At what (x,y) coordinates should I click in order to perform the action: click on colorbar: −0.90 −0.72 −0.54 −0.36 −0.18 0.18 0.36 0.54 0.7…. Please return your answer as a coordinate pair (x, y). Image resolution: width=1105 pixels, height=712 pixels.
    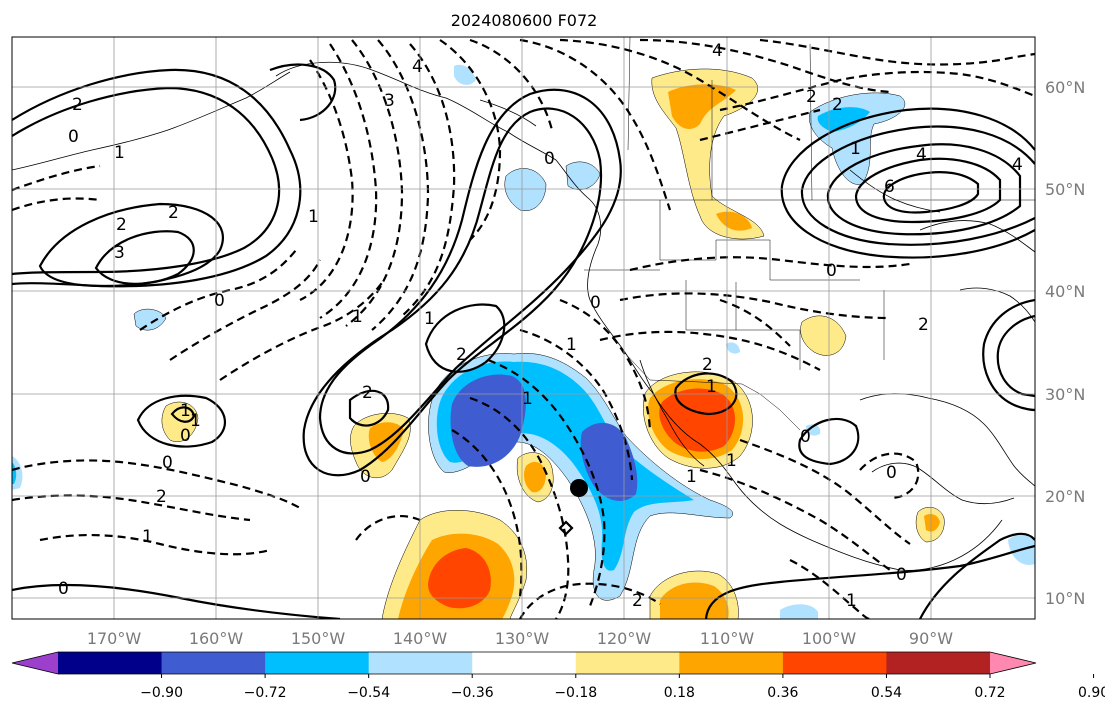
    Looking at the image, I should click on (558, 676).